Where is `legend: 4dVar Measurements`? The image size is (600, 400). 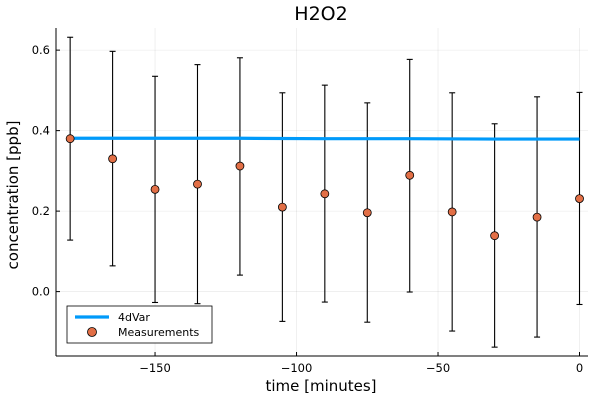 legend: 4dVar Measurements is located at coordinates (139, 324).